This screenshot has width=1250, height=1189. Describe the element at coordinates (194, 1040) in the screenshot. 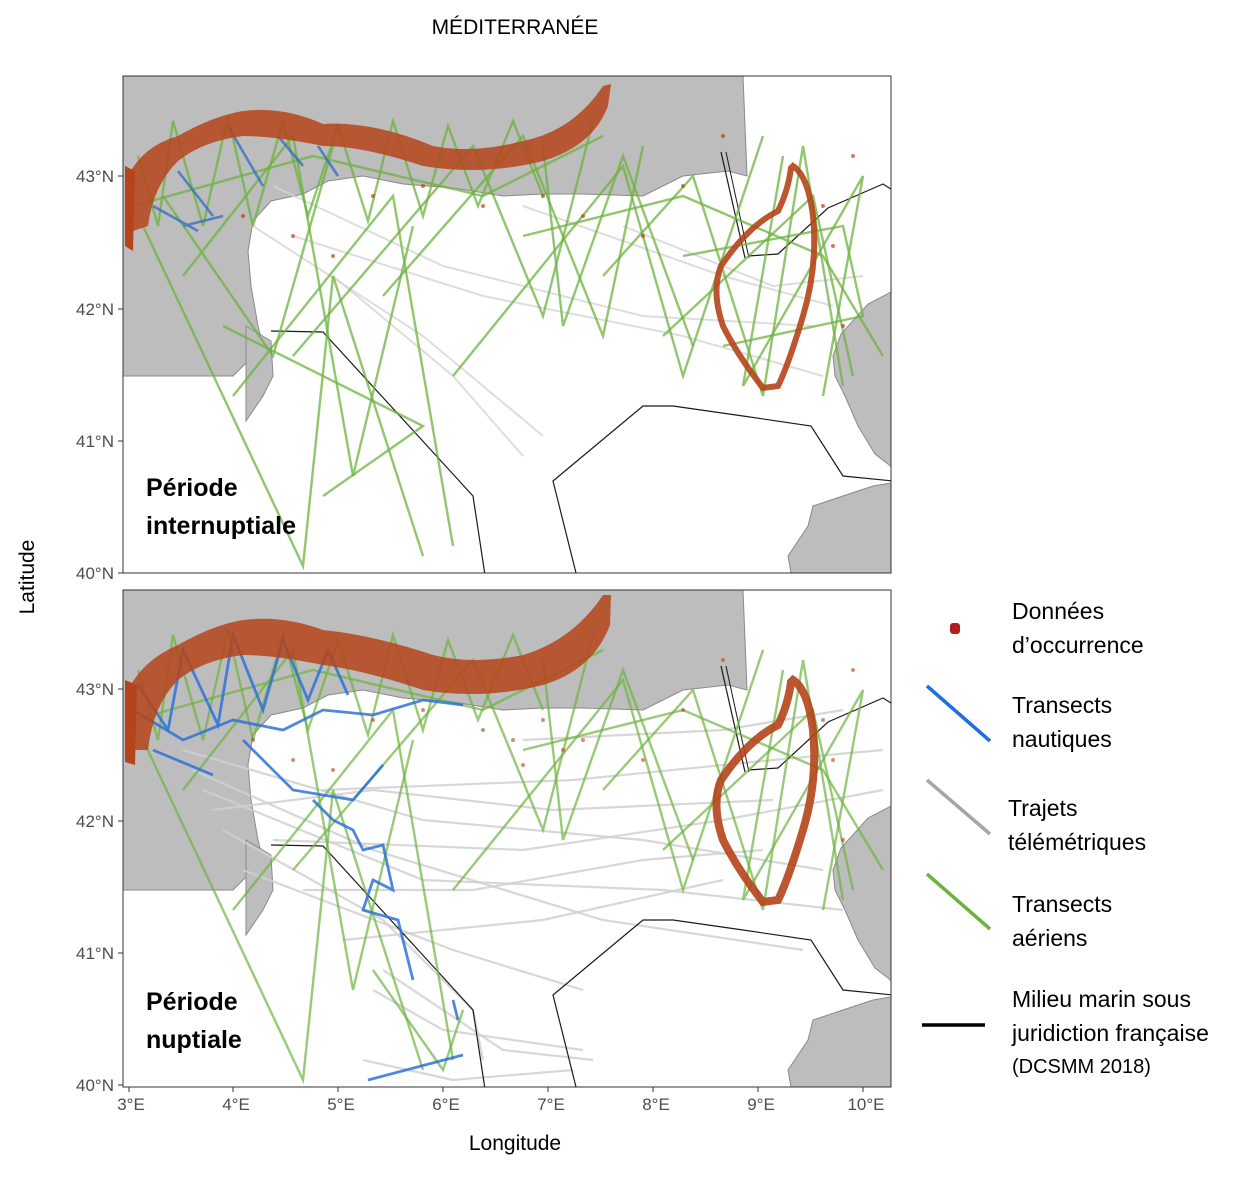

I see `panel-label-bottom-line2: nuptiale` at that location.